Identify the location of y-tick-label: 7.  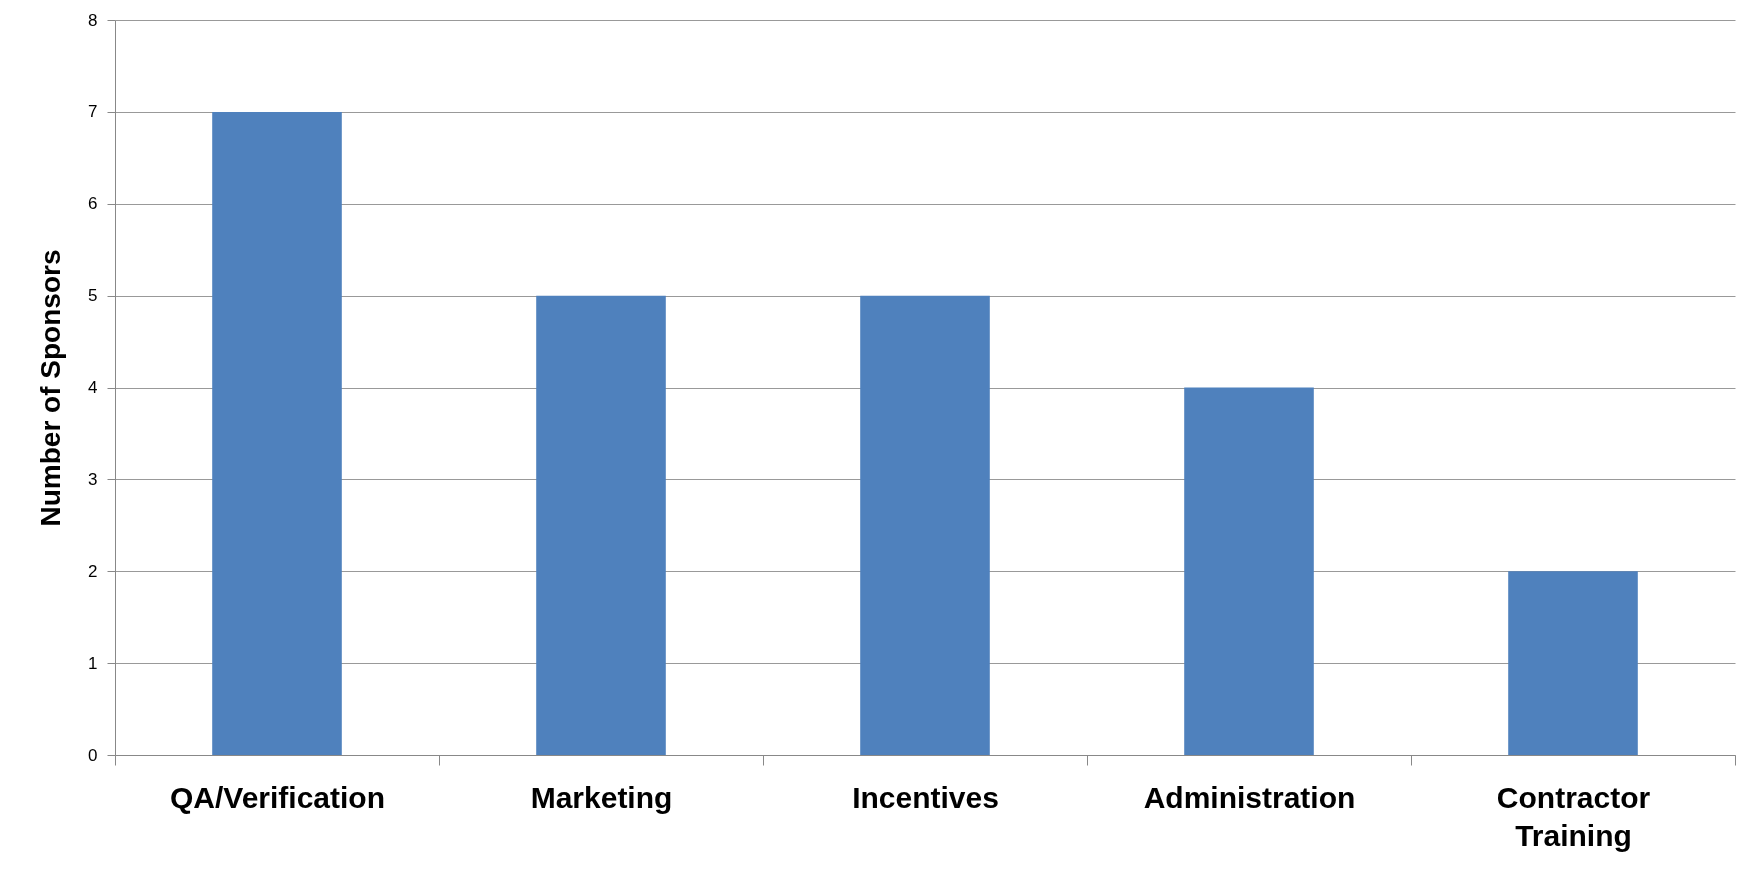
(93, 112).